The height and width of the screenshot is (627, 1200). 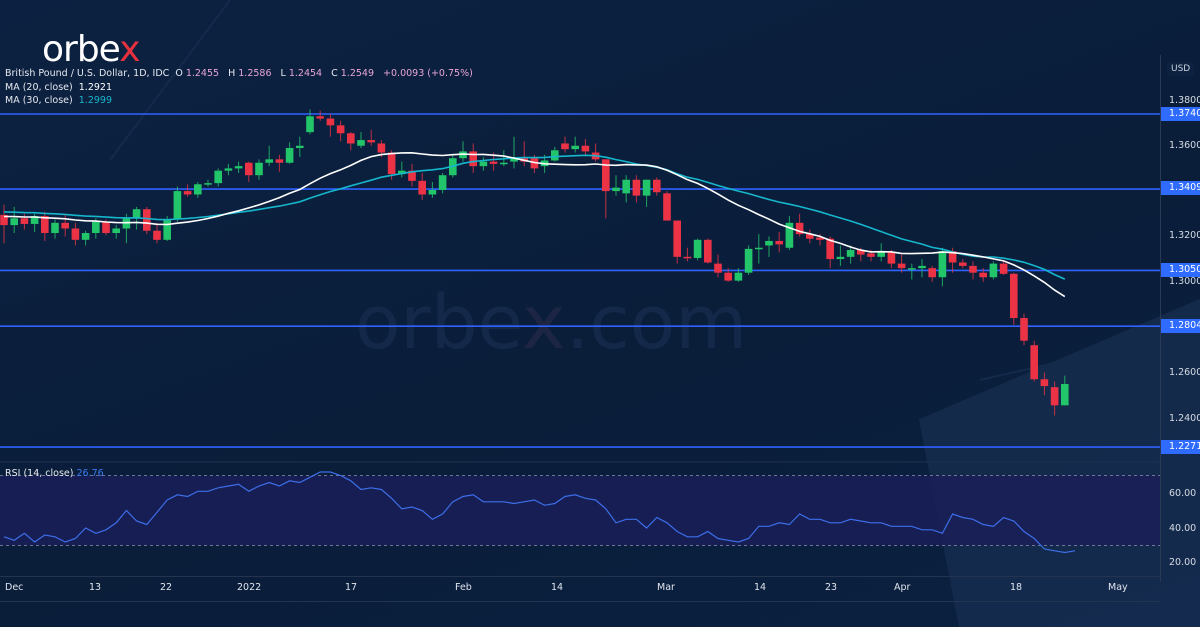 I want to click on ma20-legend: MA (20, close) 1.2921, so click(x=59, y=87).